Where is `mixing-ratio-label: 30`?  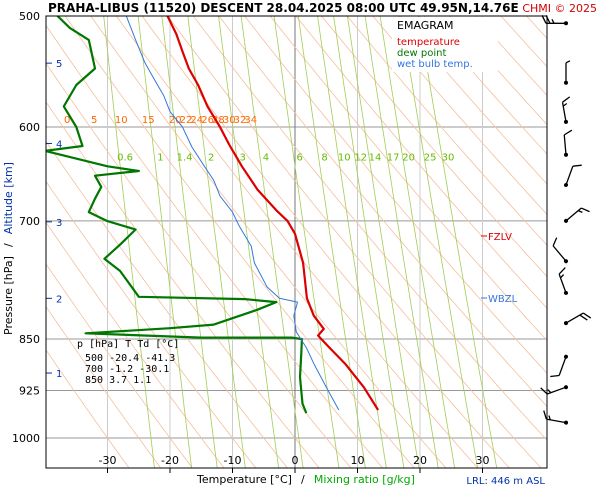 mixing-ratio-label: 30 is located at coordinates (448, 158).